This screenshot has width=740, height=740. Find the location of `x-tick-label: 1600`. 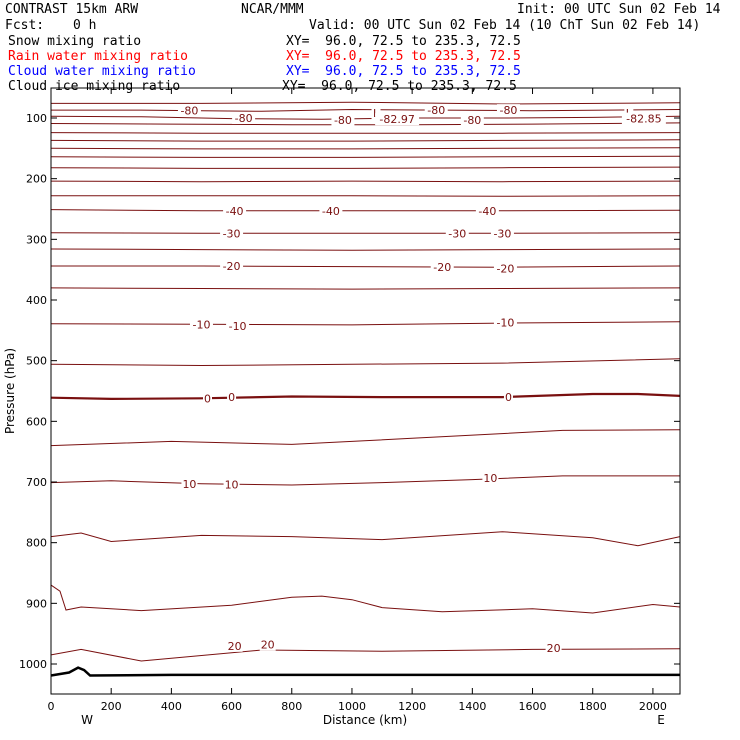

x-tick-label: 1600 is located at coordinates (533, 706).